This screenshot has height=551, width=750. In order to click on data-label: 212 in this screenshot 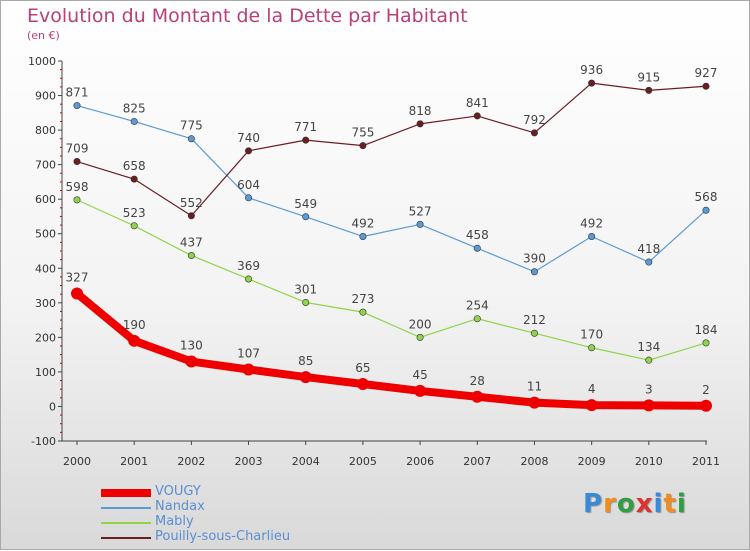, I will do `click(534, 320)`.